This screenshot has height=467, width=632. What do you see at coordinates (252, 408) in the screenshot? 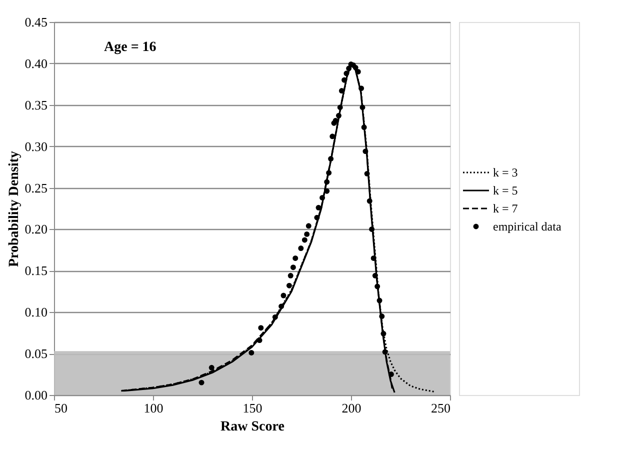
I see `x-tick-label: 150` at bounding box center [252, 408].